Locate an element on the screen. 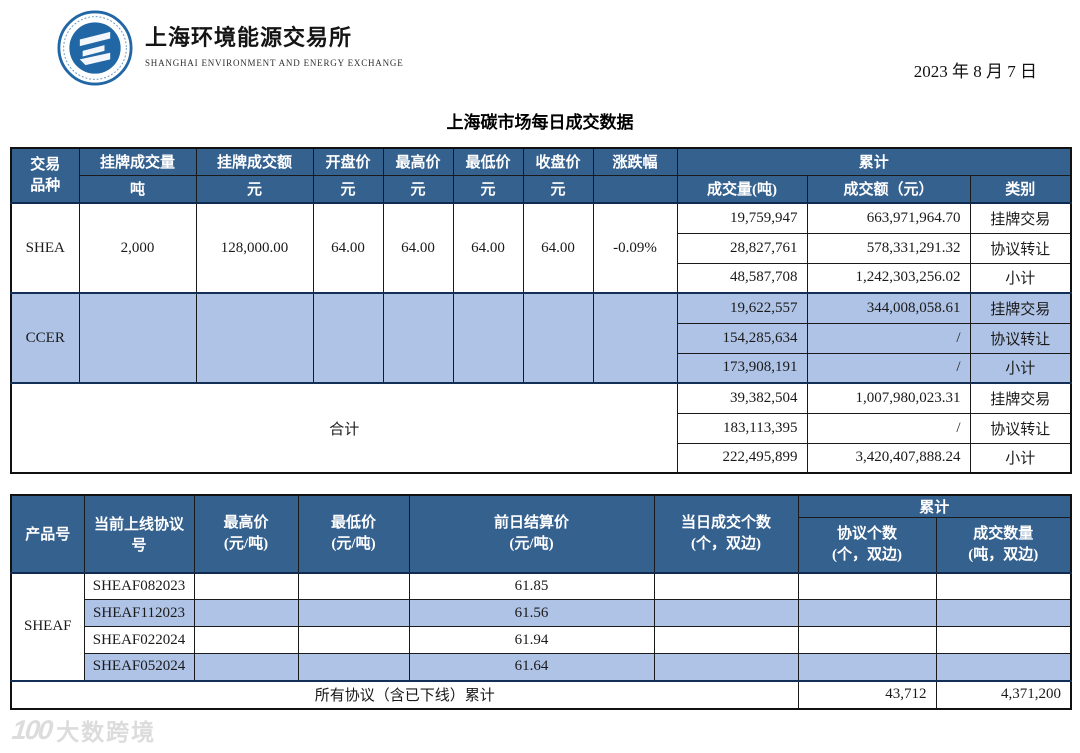  ccer-category-2: 小计 is located at coordinates (1020, 368).